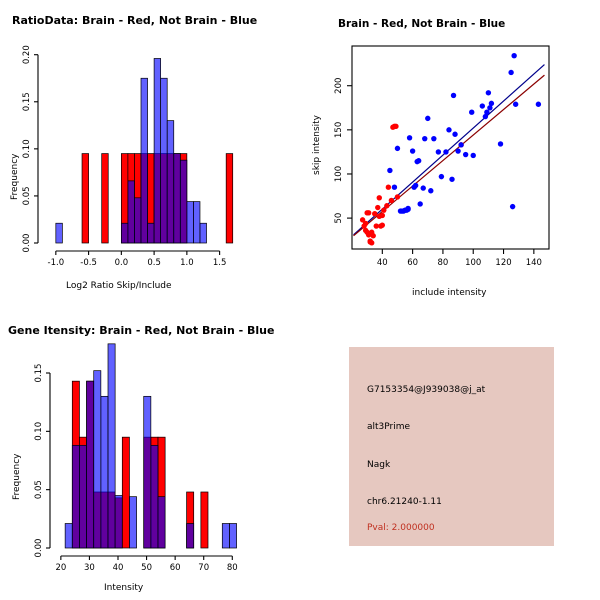 This screenshot has height=600, width=600. Describe the element at coordinates (187, 263) in the screenshot. I see `x-tick-label: 1.0` at that location.